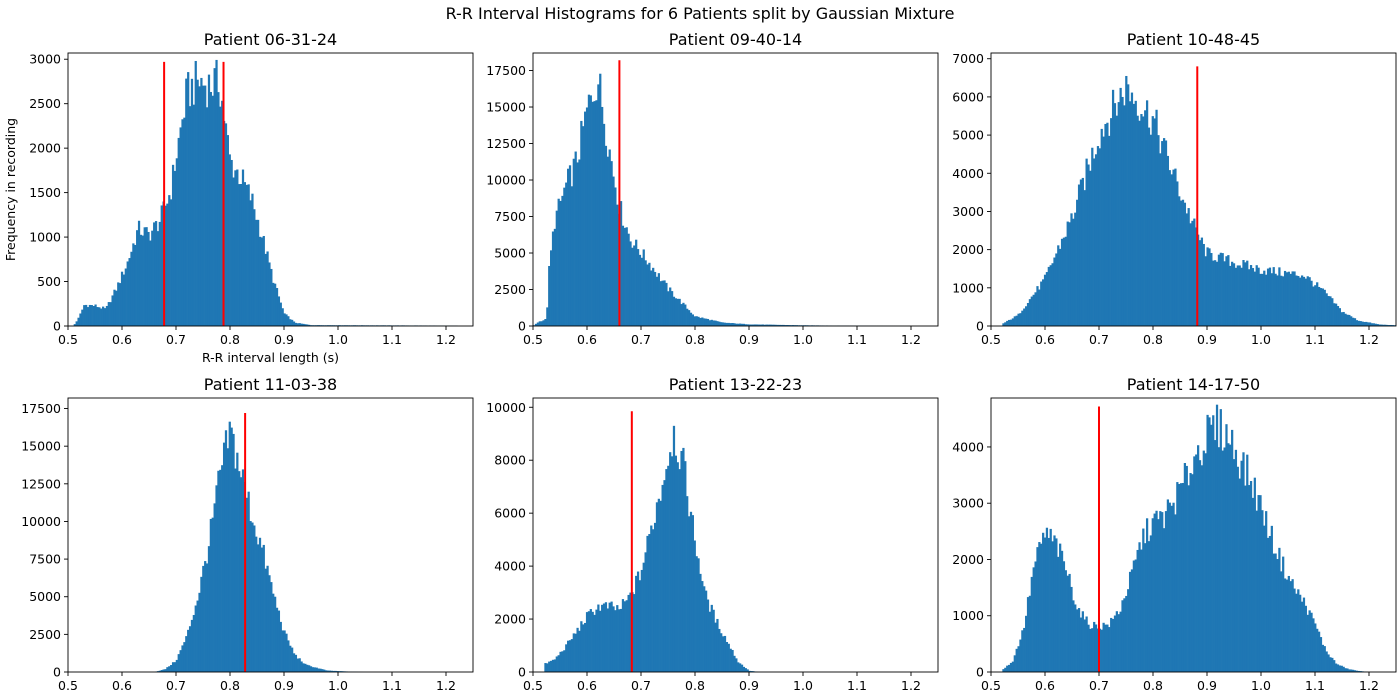  I want to click on axes-frame, so click(735, 189).